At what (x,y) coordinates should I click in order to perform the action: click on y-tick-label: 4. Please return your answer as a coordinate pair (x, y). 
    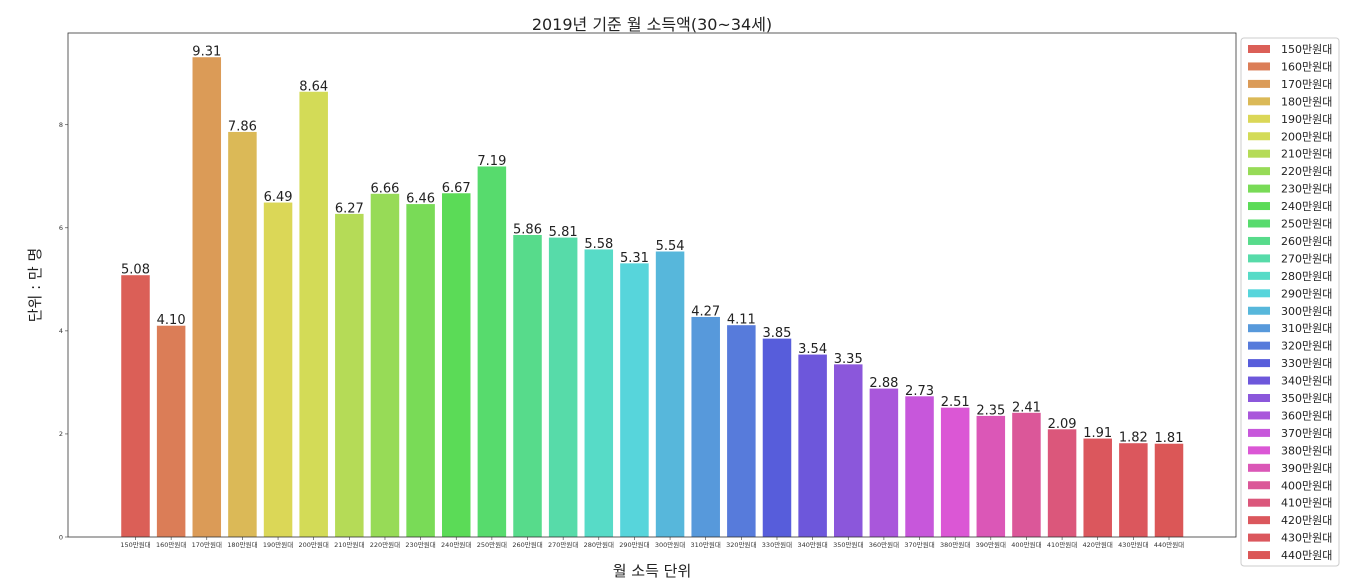
    Looking at the image, I should click on (61, 331).